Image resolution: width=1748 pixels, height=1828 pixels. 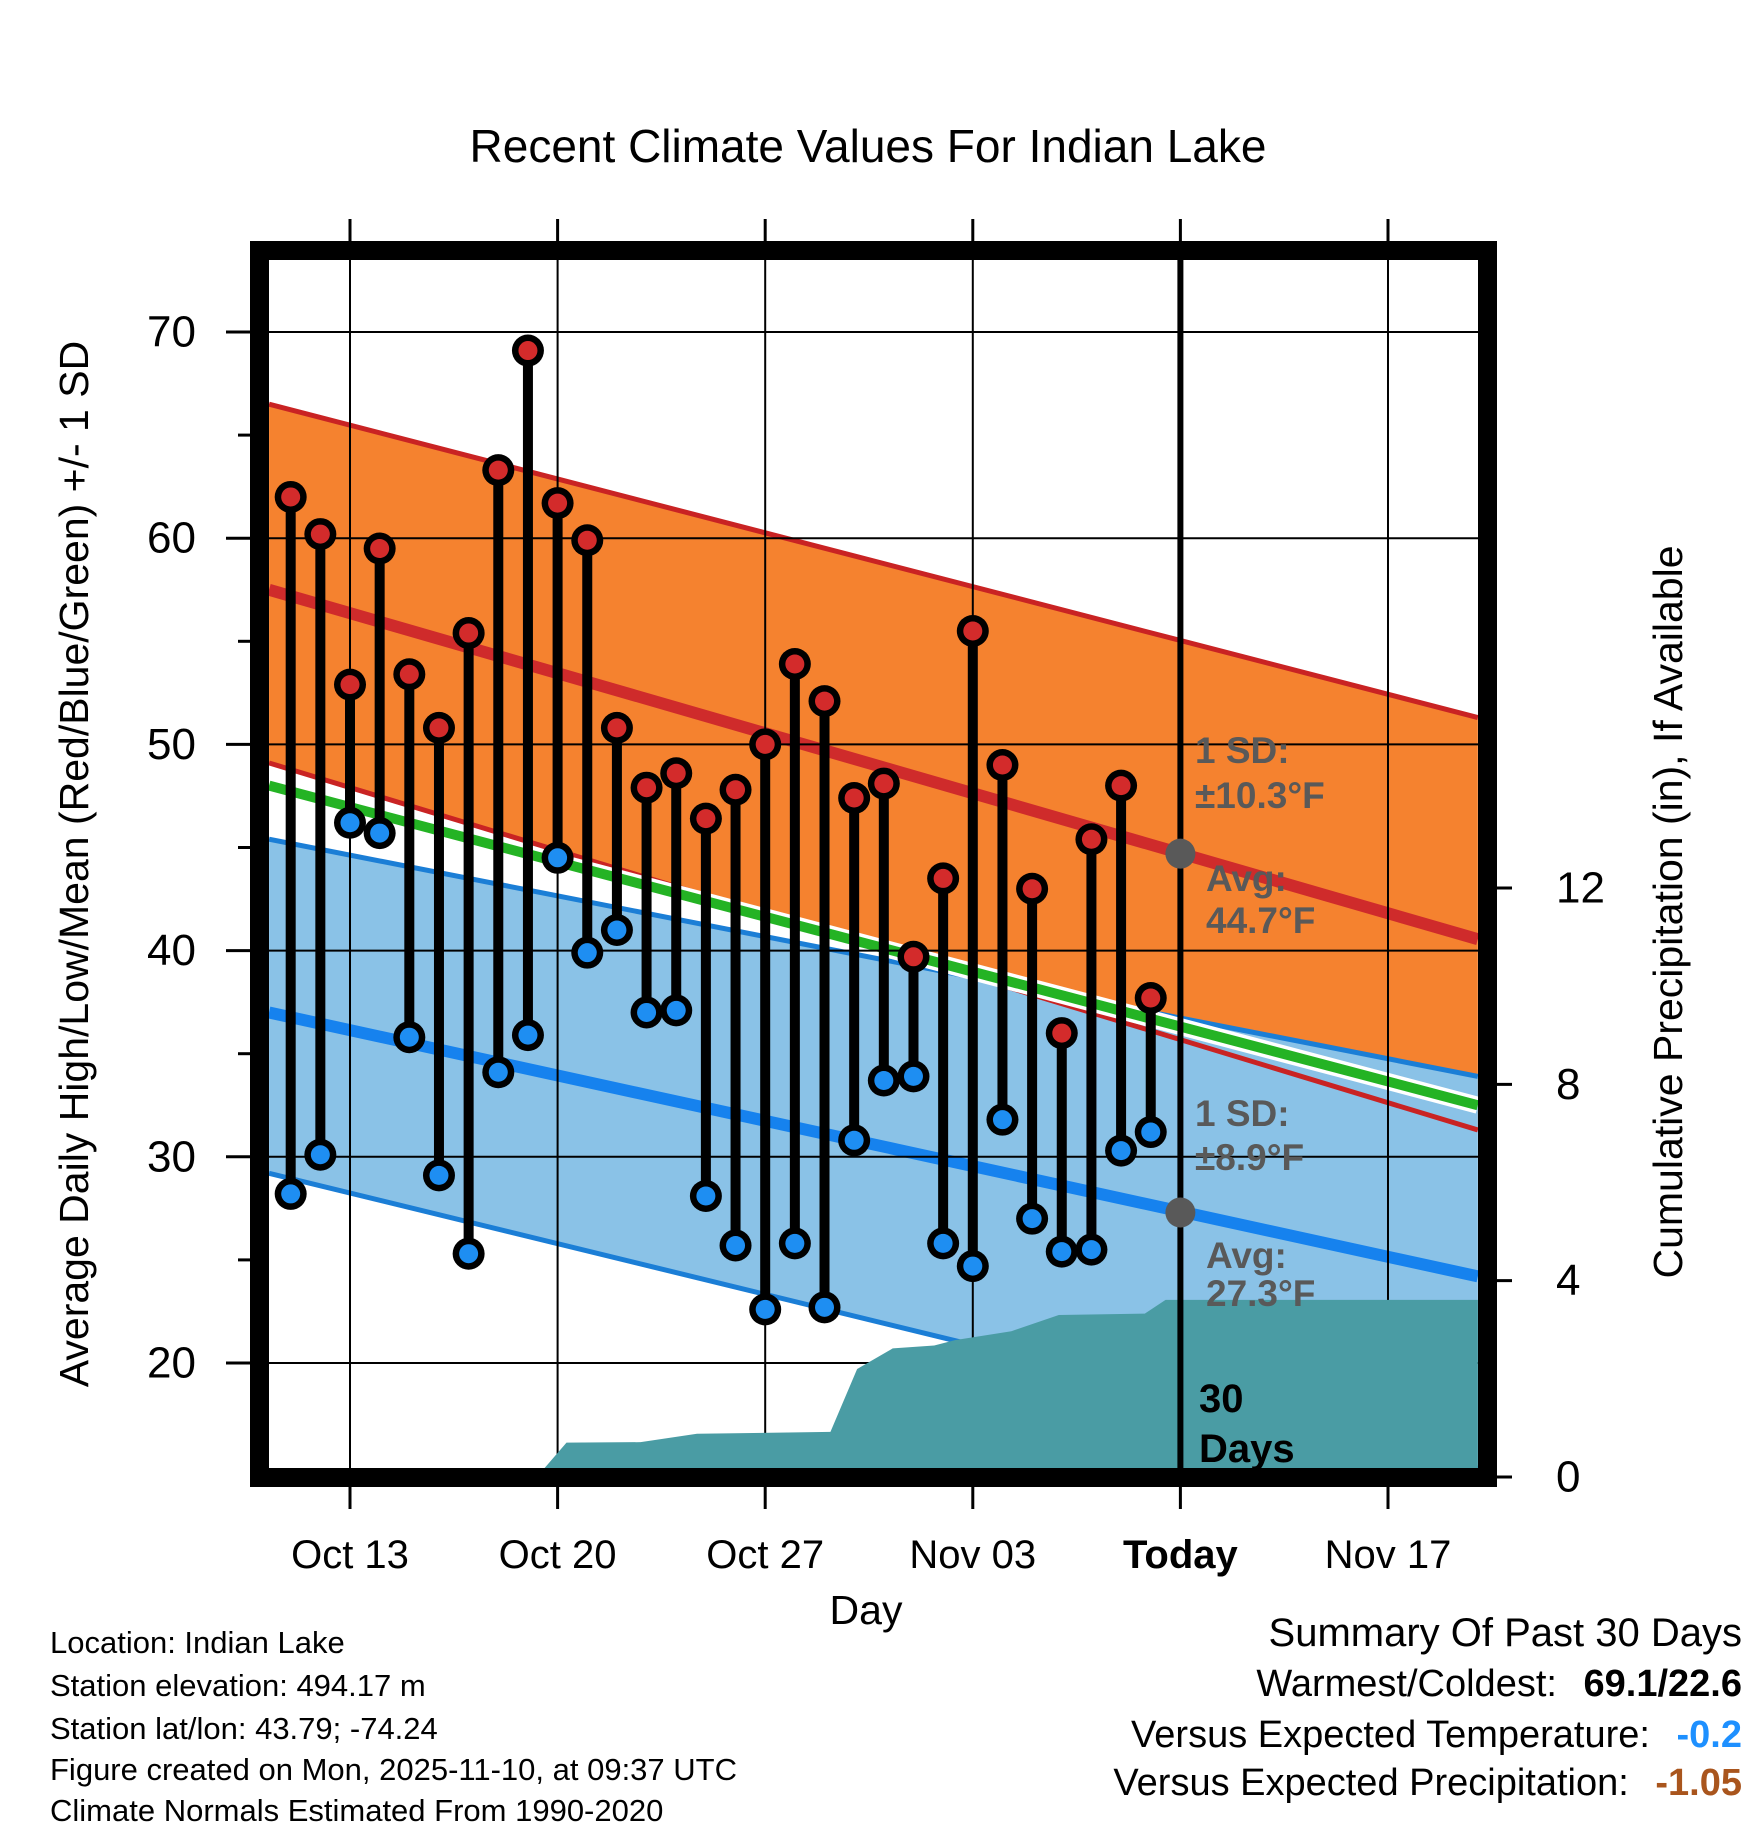 What do you see at coordinates (356, 1810) in the screenshot?
I see `footer-normals: Climate Normals Estimated From 1990-2020` at bounding box center [356, 1810].